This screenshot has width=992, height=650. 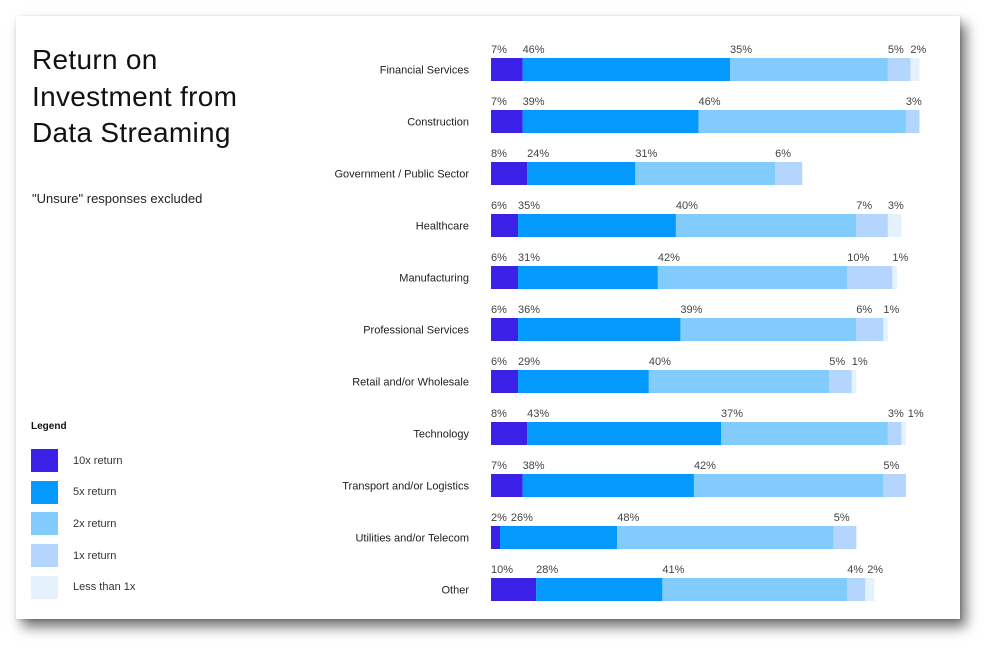 What do you see at coordinates (95, 555) in the screenshot?
I see `legend-label-1x: 1x return` at bounding box center [95, 555].